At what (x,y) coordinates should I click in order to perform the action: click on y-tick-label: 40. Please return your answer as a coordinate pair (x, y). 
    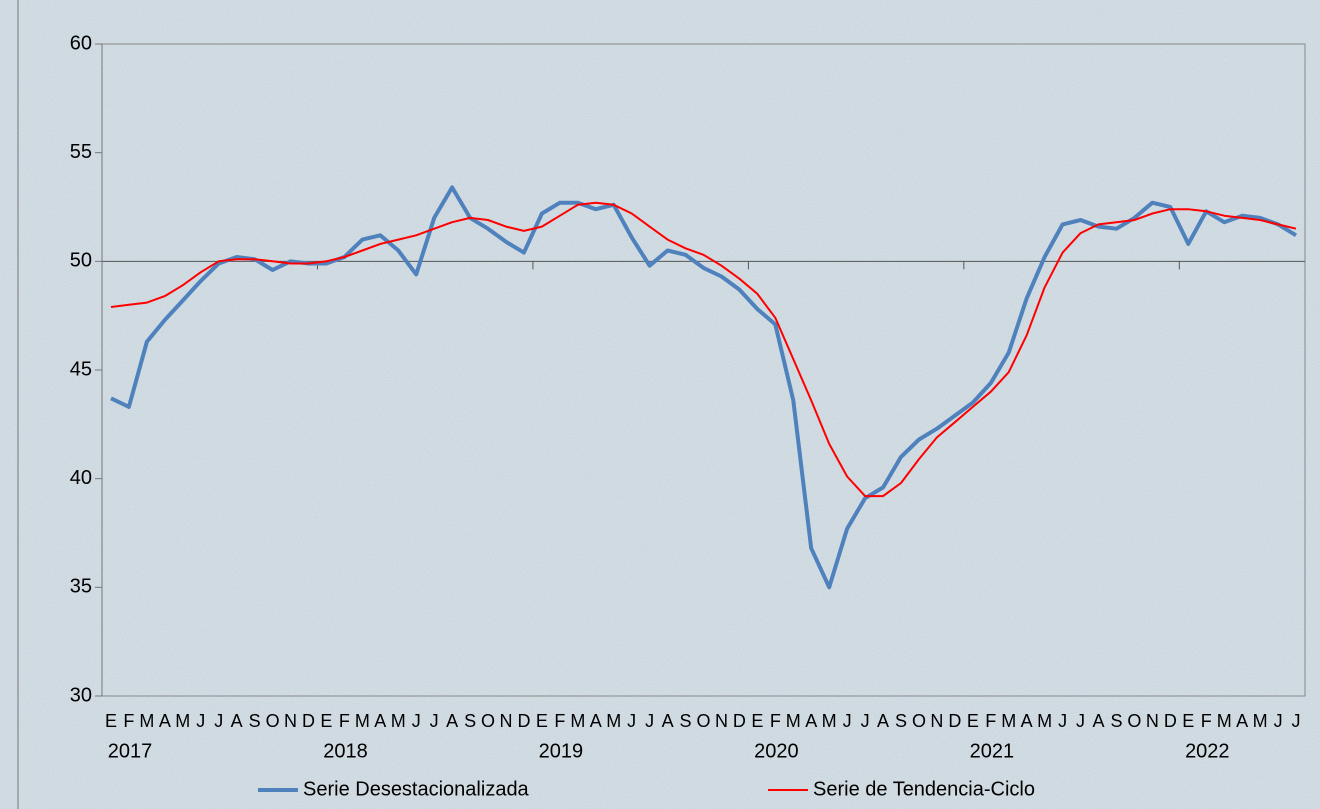
    Looking at the image, I should click on (81, 478).